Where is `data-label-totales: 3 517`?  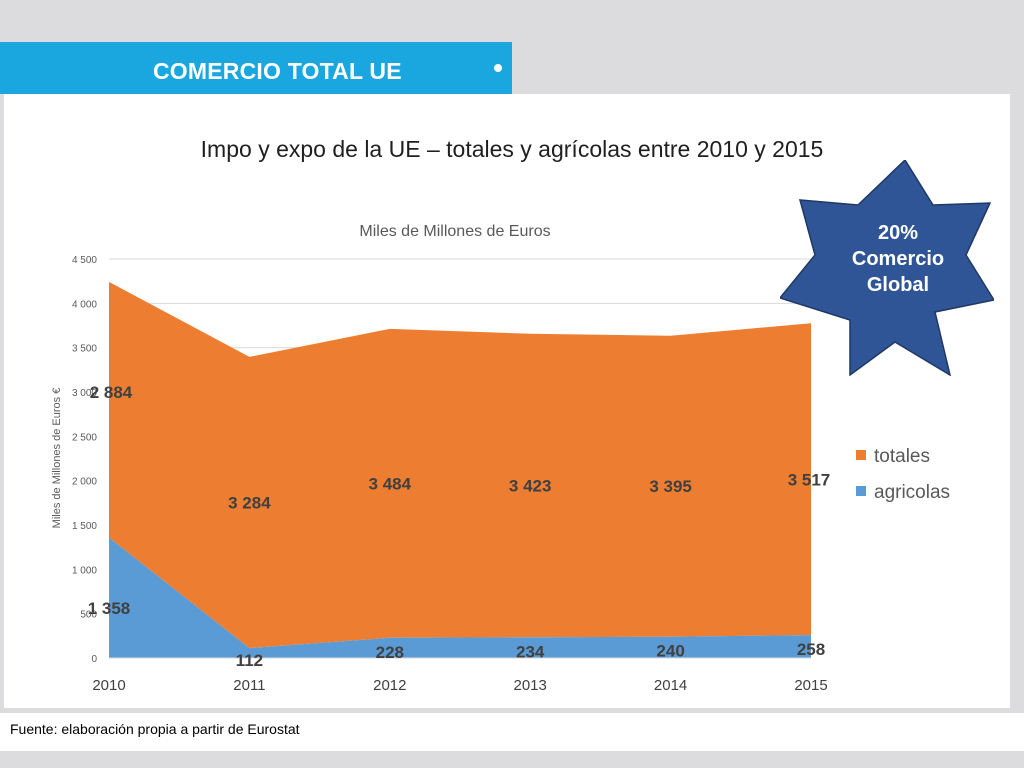 data-label-totales: 3 517 is located at coordinates (809, 479).